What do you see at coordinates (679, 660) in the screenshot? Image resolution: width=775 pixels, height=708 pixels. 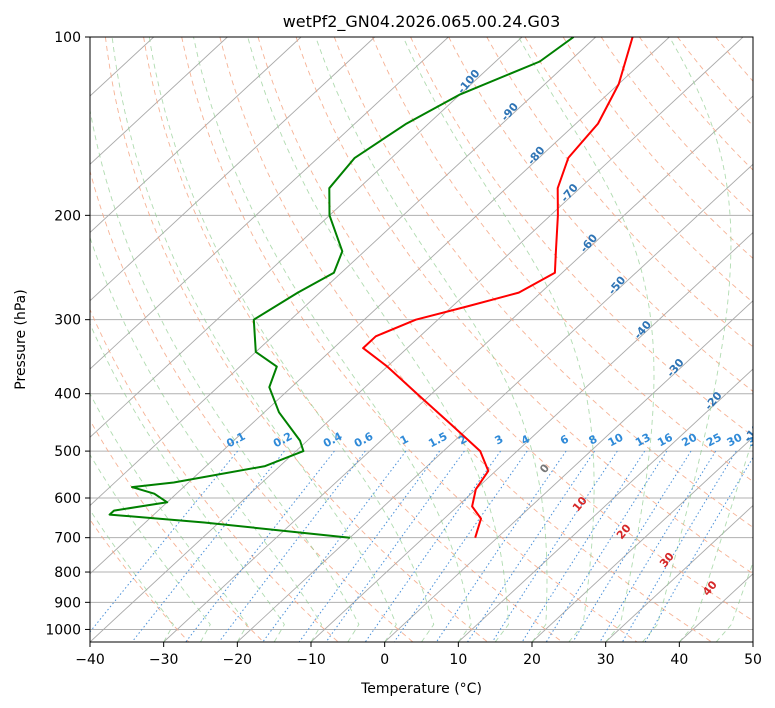 I see `x-tick-label: 40` at bounding box center [679, 660].